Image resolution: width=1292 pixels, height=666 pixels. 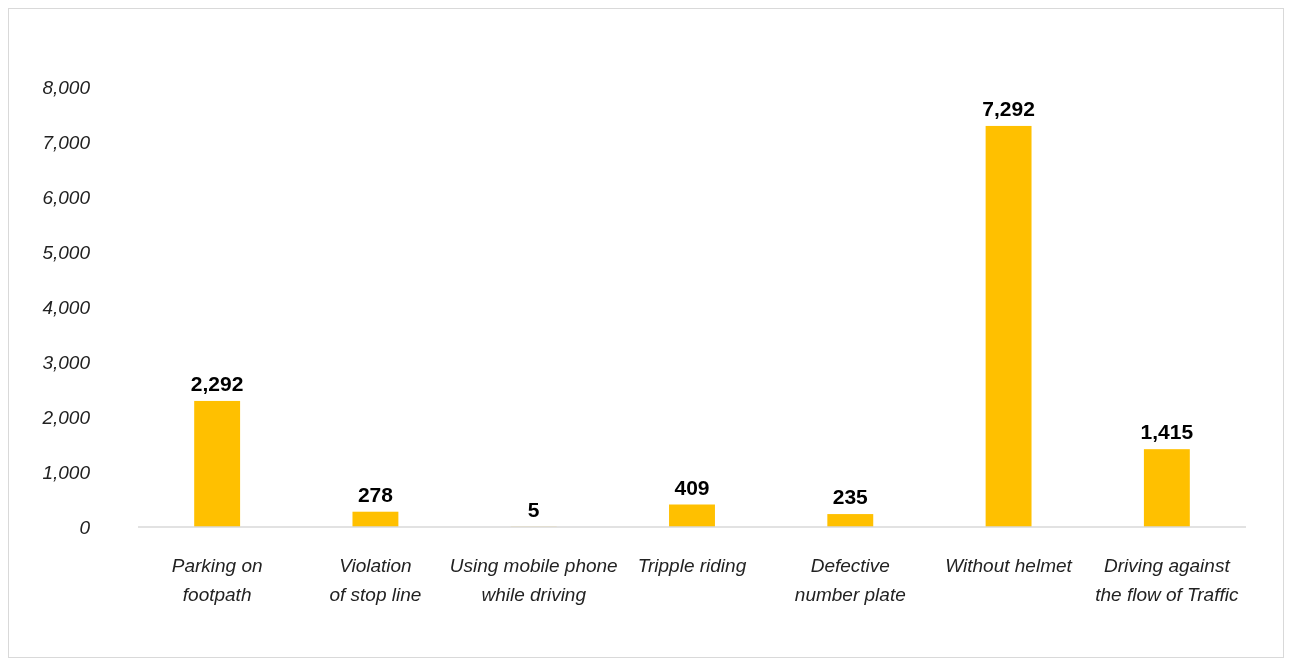 I want to click on y-tick-label: 6,000, so click(x=66, y=197).